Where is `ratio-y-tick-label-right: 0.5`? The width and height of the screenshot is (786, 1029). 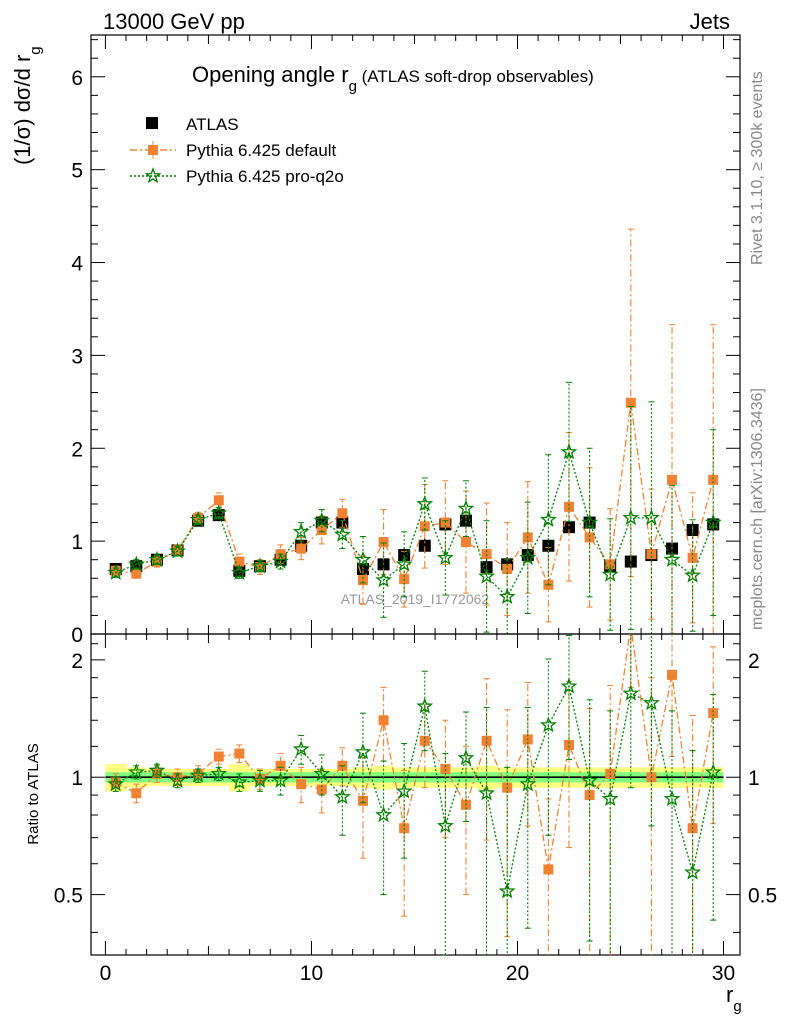
ratio-y-tick-label-right: 0.5 is located at coordinates (762, 896).